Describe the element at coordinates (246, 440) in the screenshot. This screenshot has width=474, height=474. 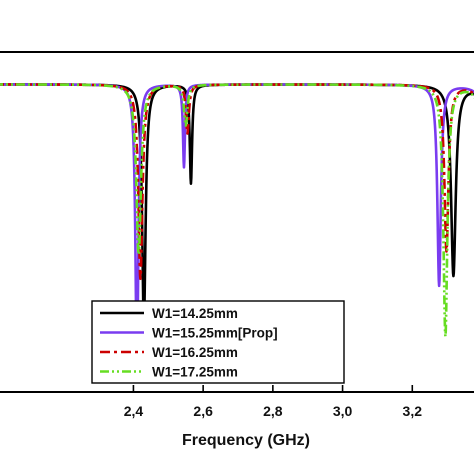
I see `x-axis-title: Frequency (GHz)` at that location.